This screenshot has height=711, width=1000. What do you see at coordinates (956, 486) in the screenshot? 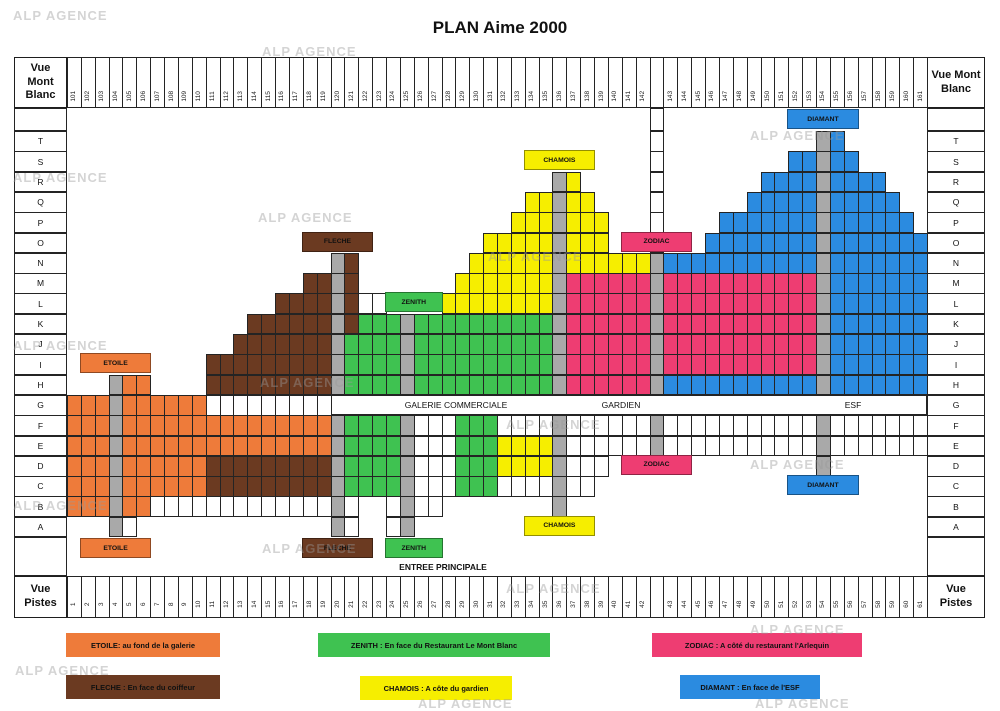
I see `row-letter-right: C` at bounding box center [956, 486].